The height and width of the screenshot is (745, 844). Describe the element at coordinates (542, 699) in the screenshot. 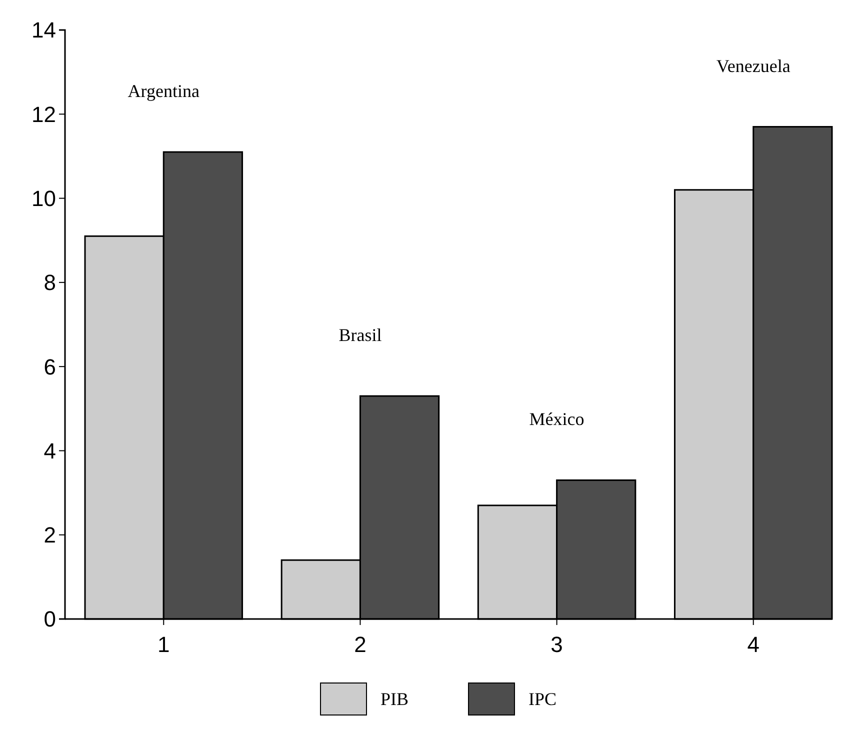

I see `legend-label: IPC` at that location.